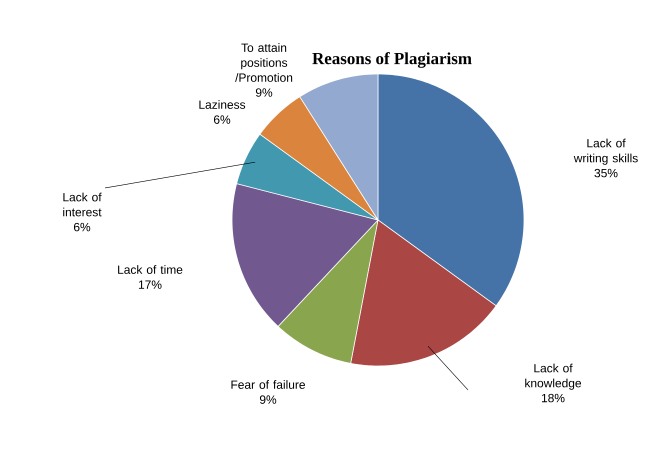 Image resolution: width=658 pixels, height=454 pixels. What do you see at coordinates (606, 151) in the screenshot?
I see `slice-label: Lack of writing skills` at bounding box center [606, 151].